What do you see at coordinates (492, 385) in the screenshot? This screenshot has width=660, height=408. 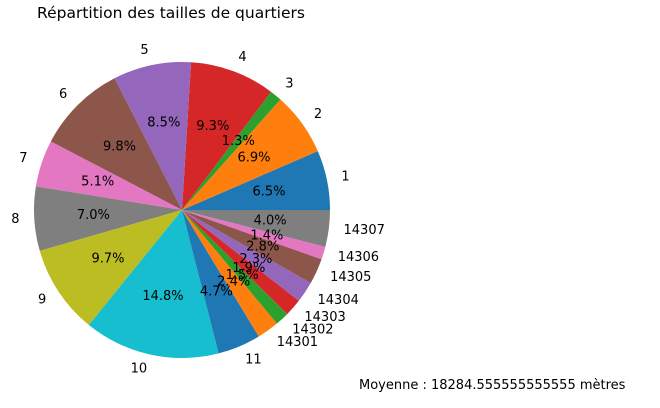 I see `average-note: Moyenne : 18284.555555555555 mètres` at bounding box center [492, 385].